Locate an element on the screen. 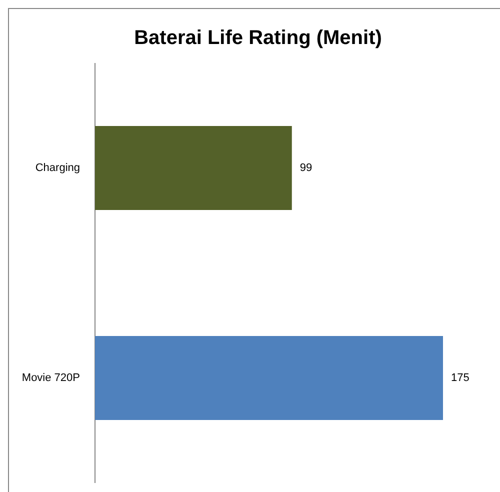 The height and width of the screenshot is (492, 500). data-label: 175 is located at coordinates (460, 378).